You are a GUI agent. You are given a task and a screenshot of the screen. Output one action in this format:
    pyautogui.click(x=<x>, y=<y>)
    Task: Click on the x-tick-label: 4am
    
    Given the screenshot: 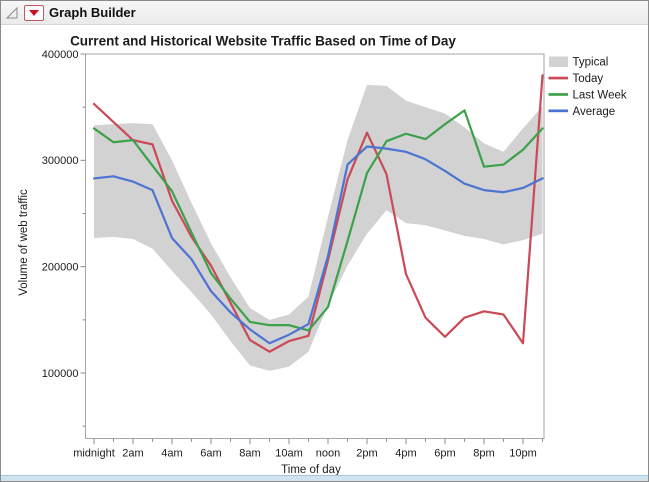 What is the action you would take?
    pyautogui.click(x=171, y=454)
    